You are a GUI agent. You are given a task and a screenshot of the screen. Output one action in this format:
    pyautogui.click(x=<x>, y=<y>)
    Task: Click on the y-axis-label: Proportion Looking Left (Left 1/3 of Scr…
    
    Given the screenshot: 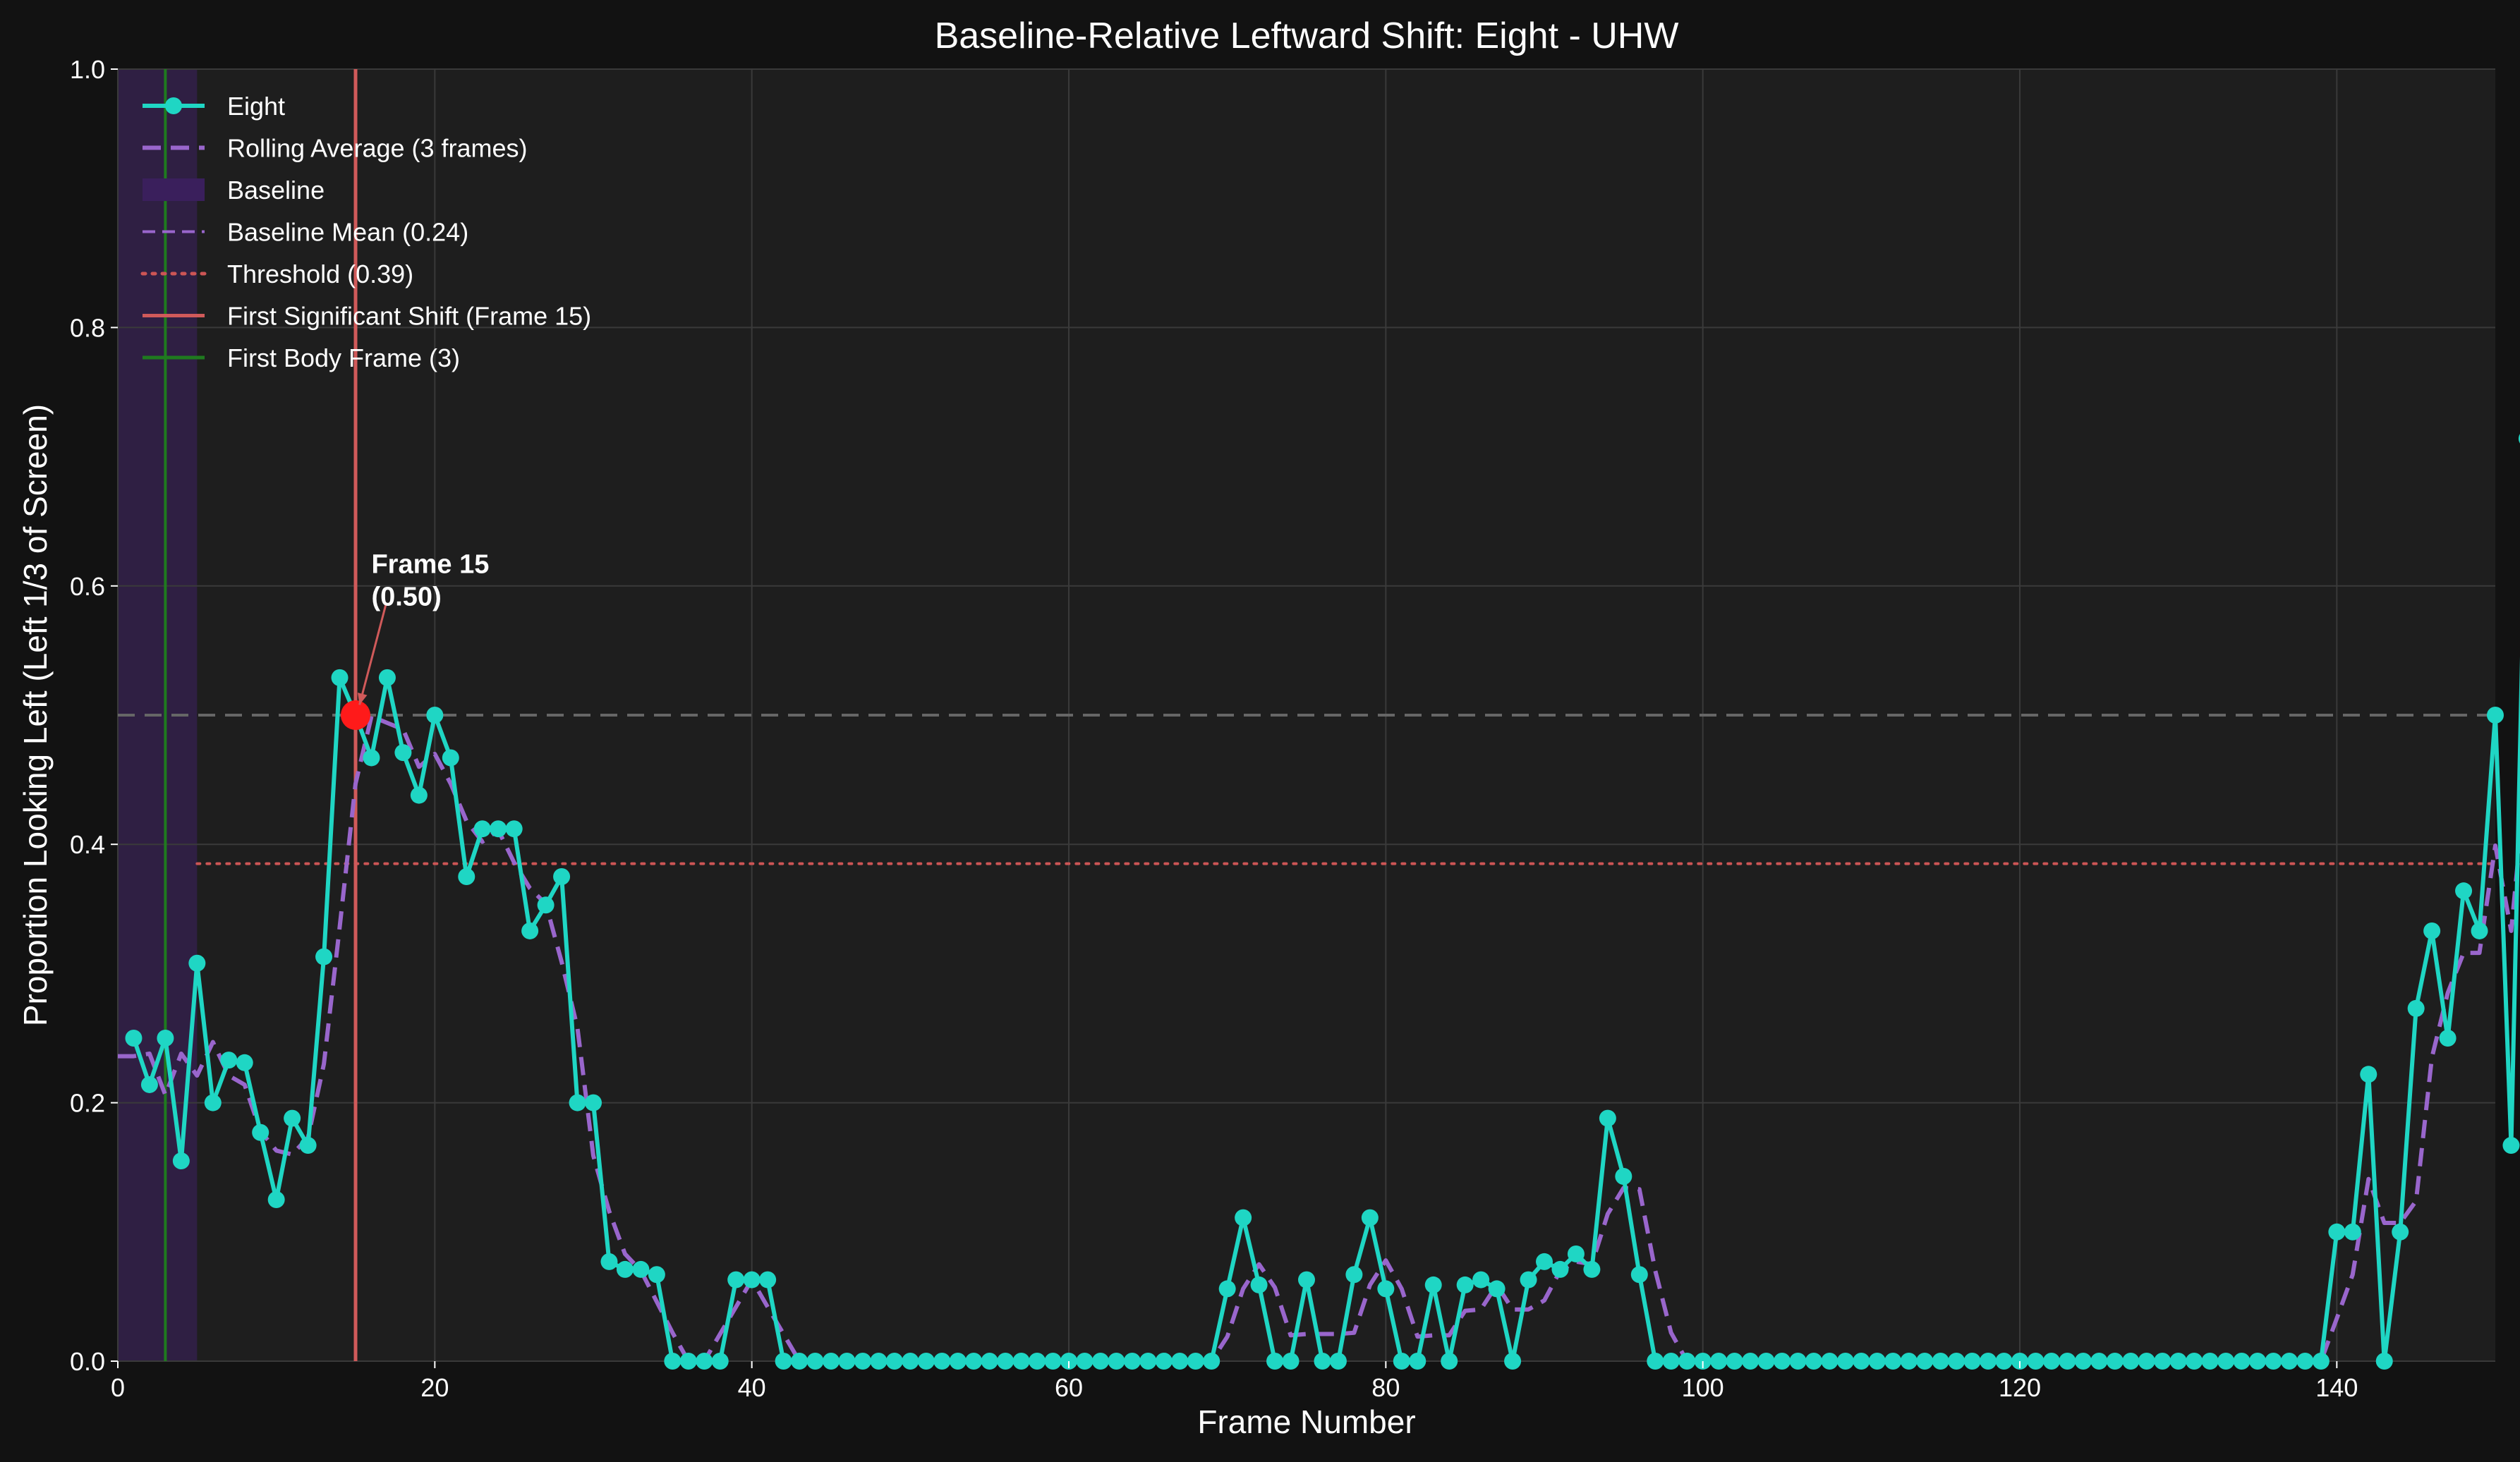 What is the action you would take?
    pyautogui.click(x=35, y=715)
    